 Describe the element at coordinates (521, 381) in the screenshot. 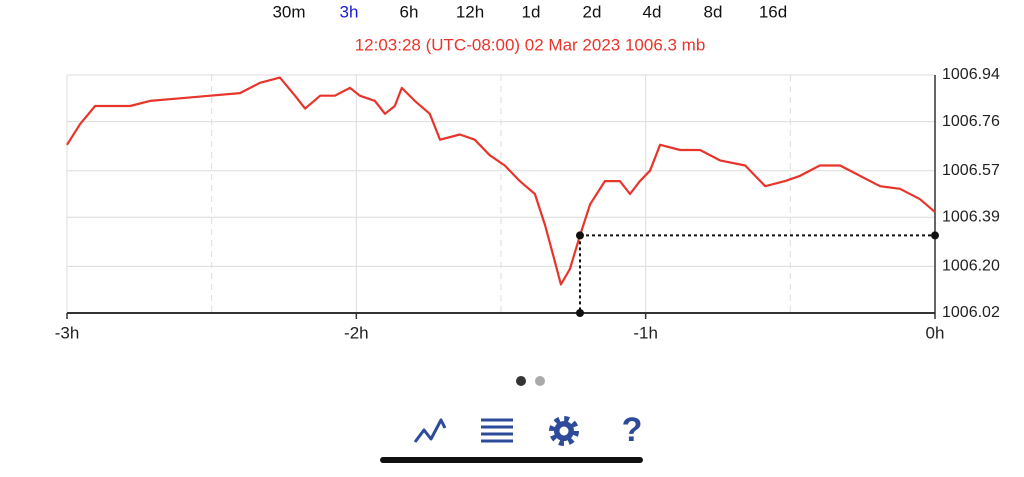

I see `page-dot-active` at that location.